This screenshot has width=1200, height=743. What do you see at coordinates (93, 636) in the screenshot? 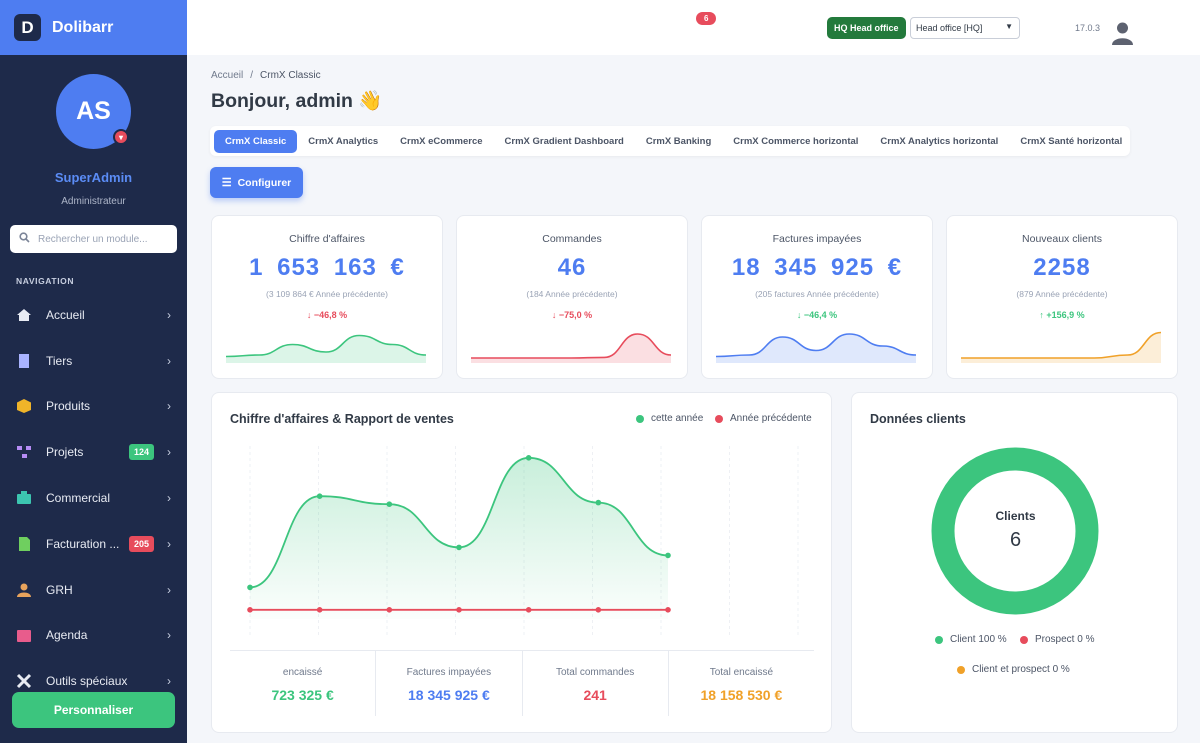
I see `sidebar-item-agenda: Agenda ›` at bounding box center [93, 636].